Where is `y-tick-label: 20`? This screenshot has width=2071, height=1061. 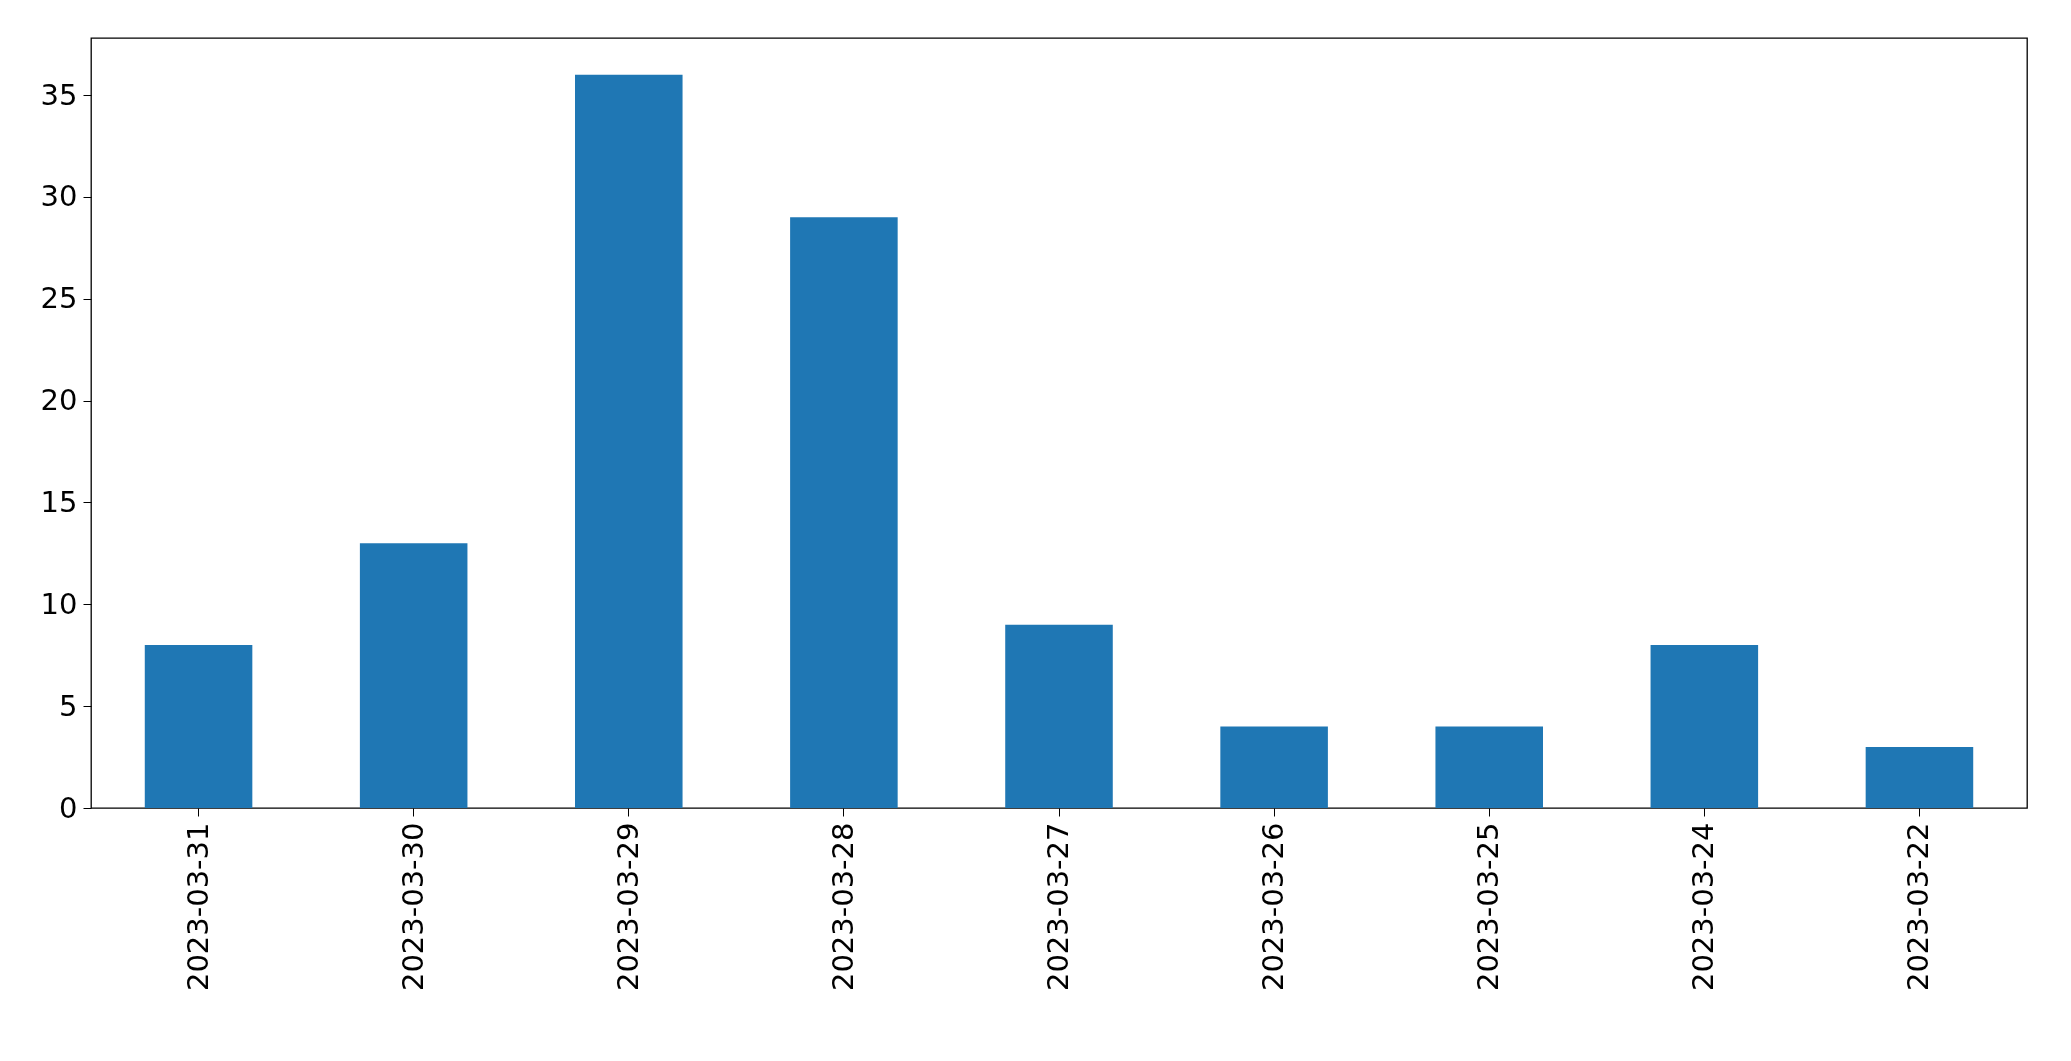 y-tick-label: 20 is located at coordinates (59, 400).